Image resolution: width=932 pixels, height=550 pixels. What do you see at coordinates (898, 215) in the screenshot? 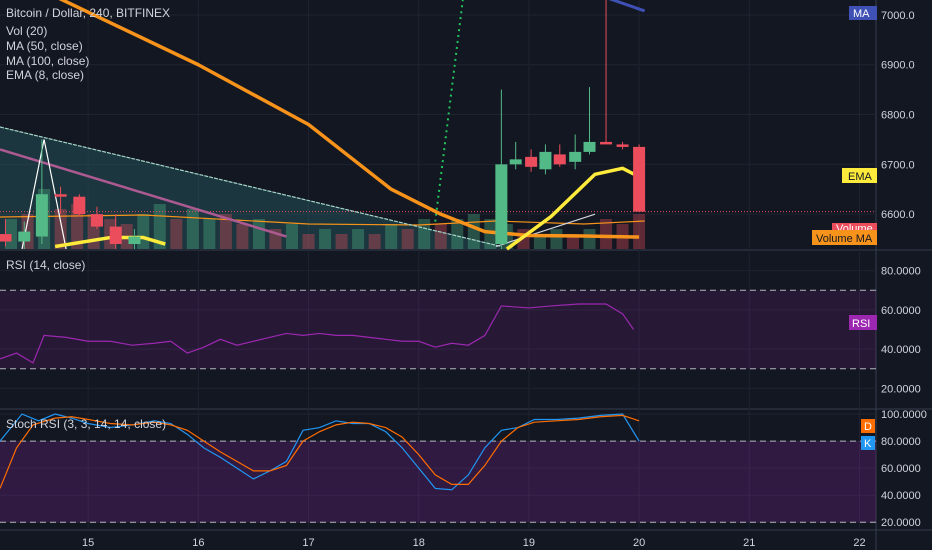
I see `price-tick-label-4: 6600.0` at bounding box center [898, 215].